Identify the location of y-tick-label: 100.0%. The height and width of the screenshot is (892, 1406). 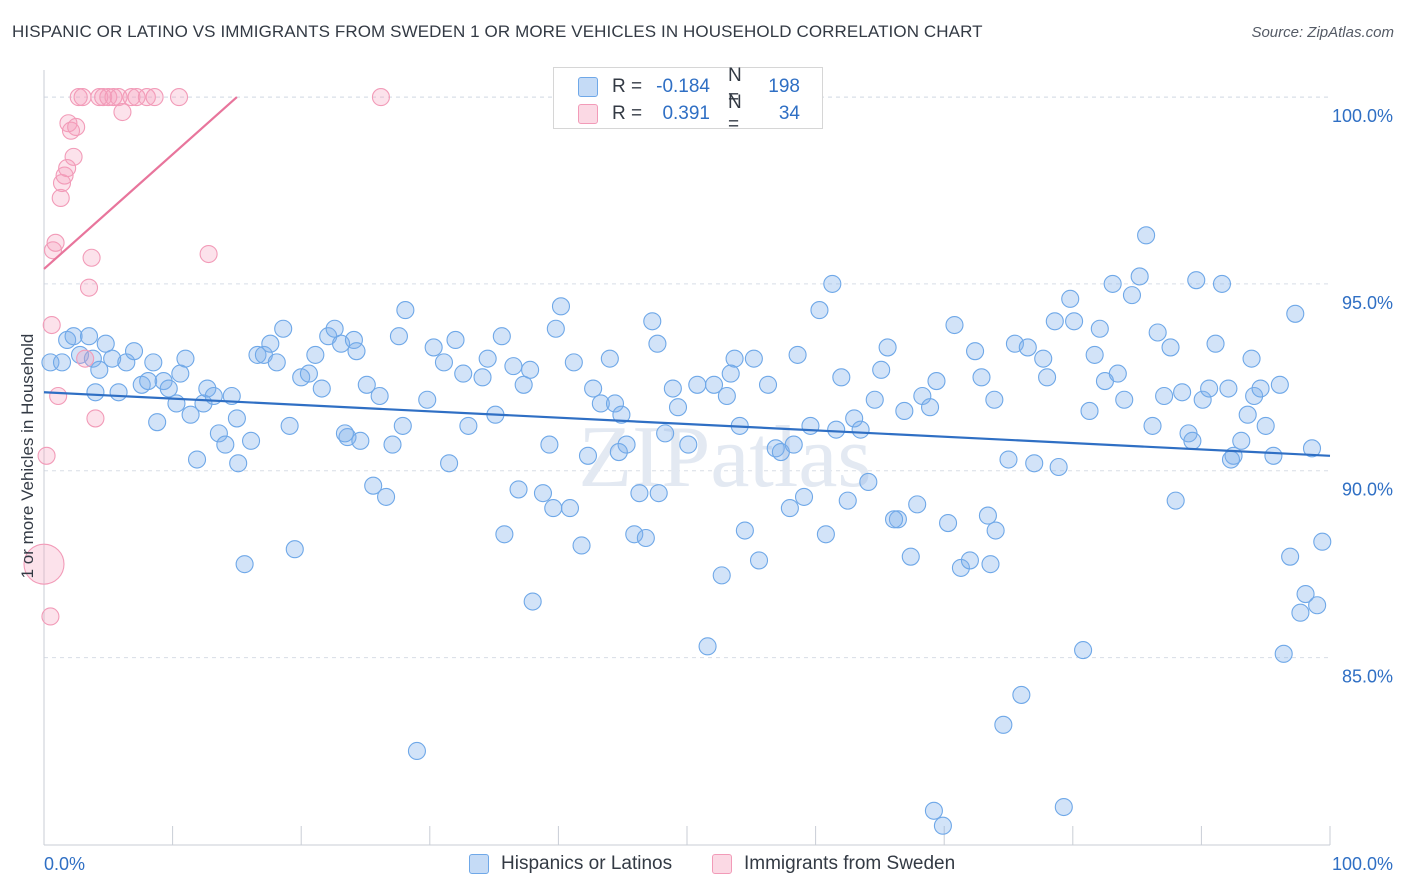
(1362, 116).